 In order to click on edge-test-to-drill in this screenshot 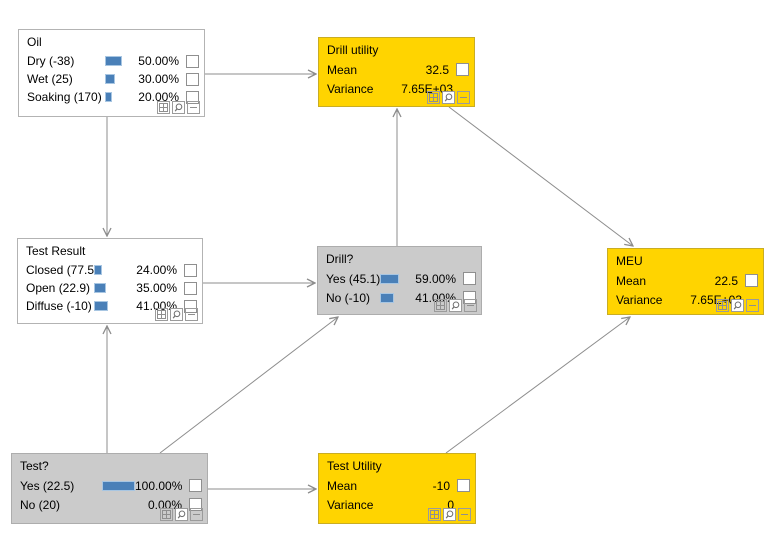, I will do `click(248, 385)`.